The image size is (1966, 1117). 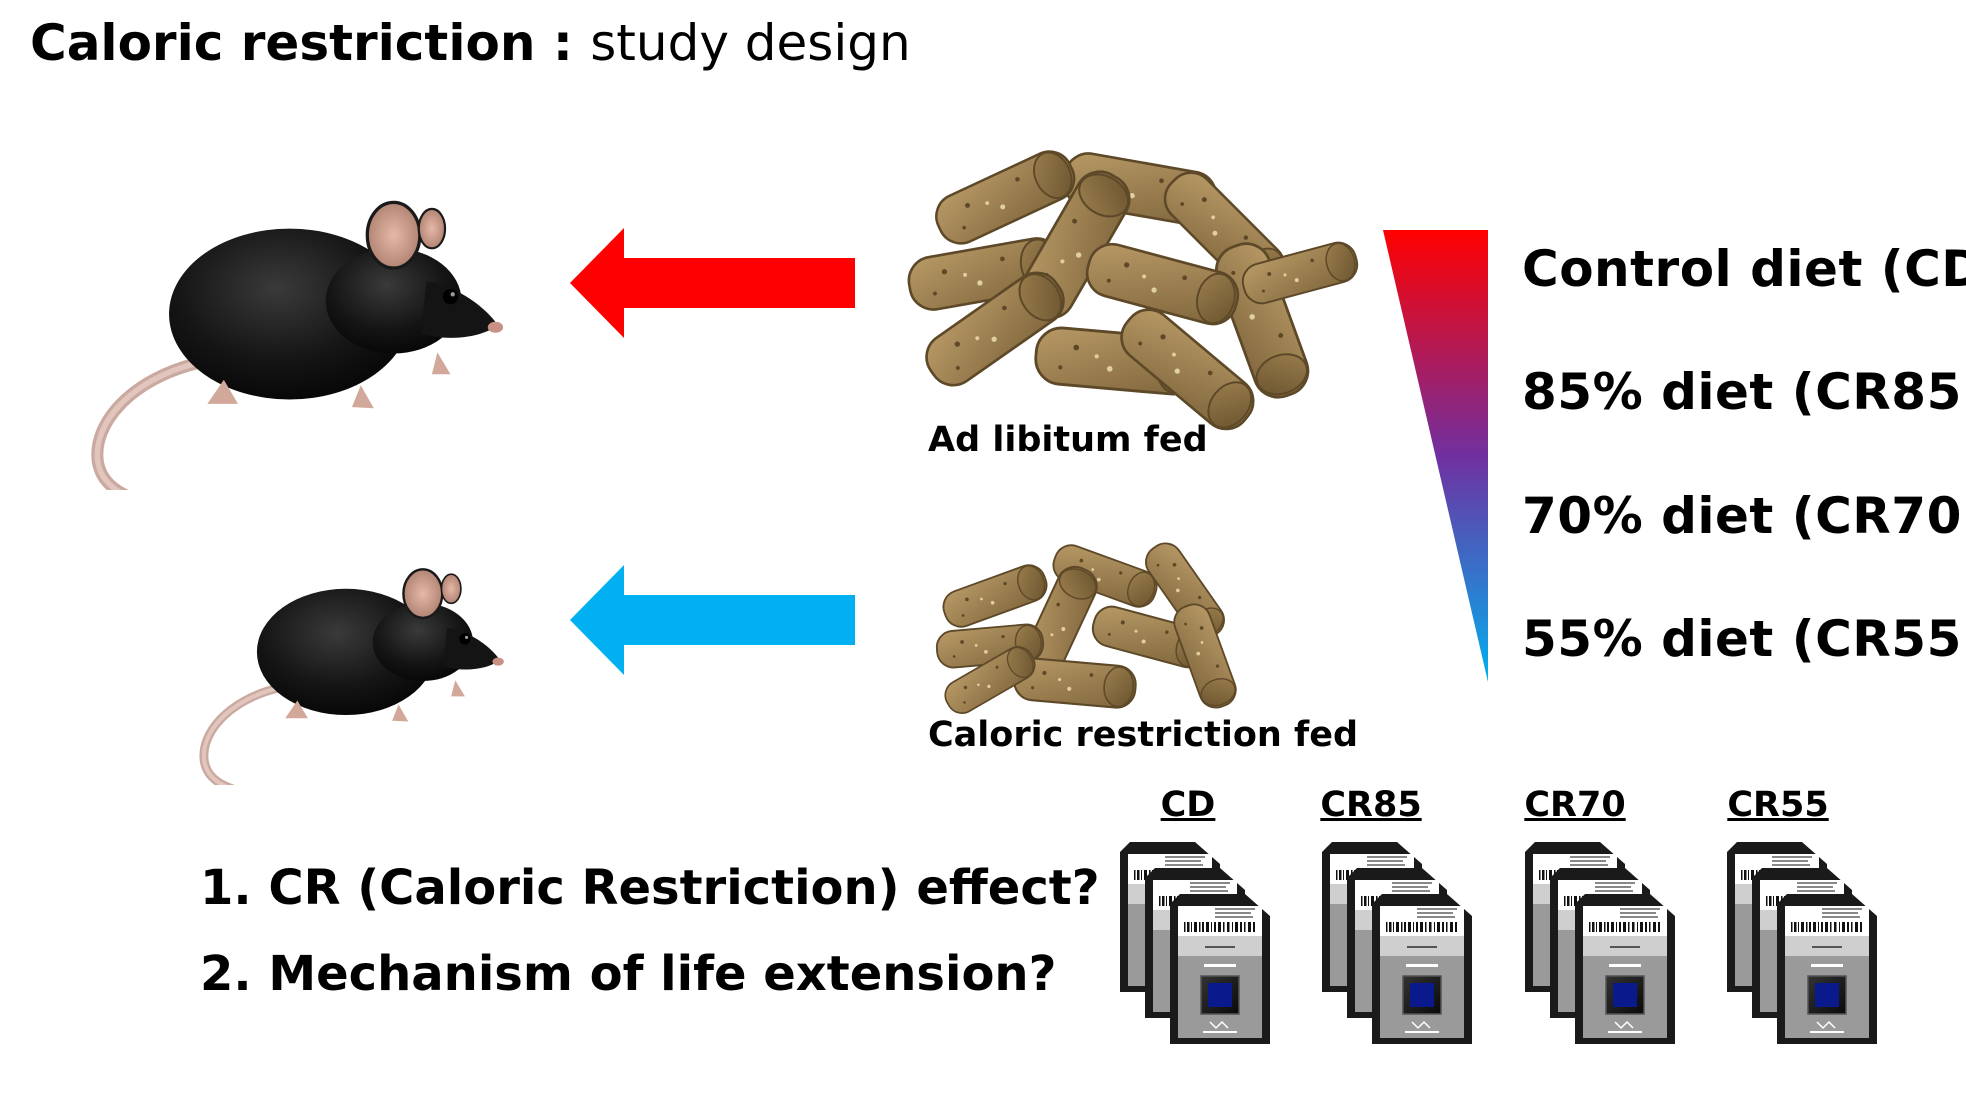 What do you see at coordinates (1778, 805) in the screenshot?
I see `chip-label-cr55: CR55` at bounding box center [1778, 805].